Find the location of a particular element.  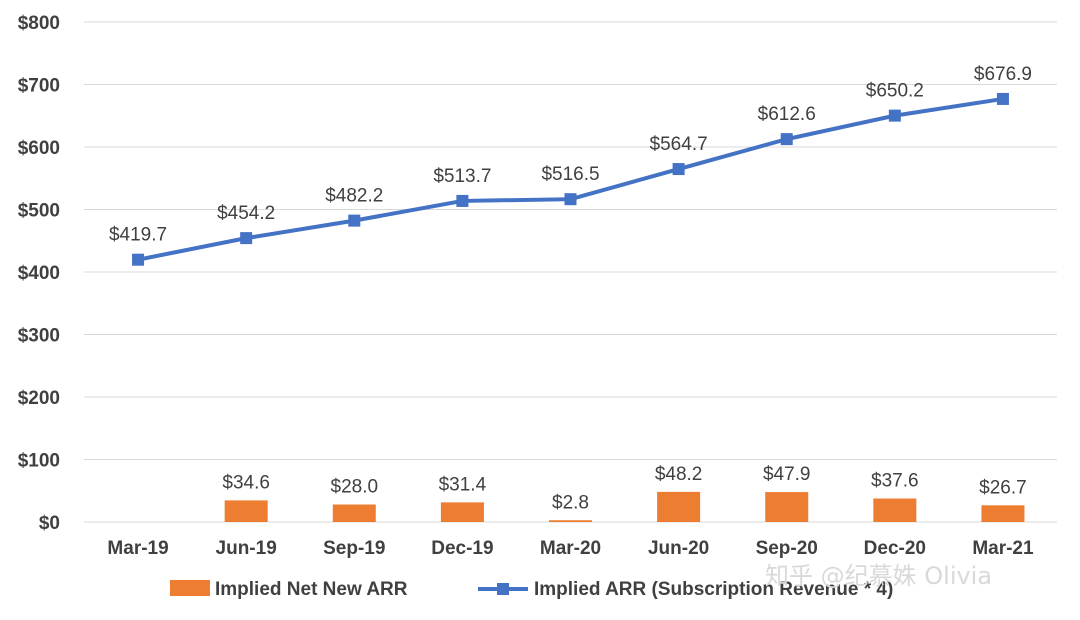

line-data-label: $564.7 is located at coordinates (679, 144).